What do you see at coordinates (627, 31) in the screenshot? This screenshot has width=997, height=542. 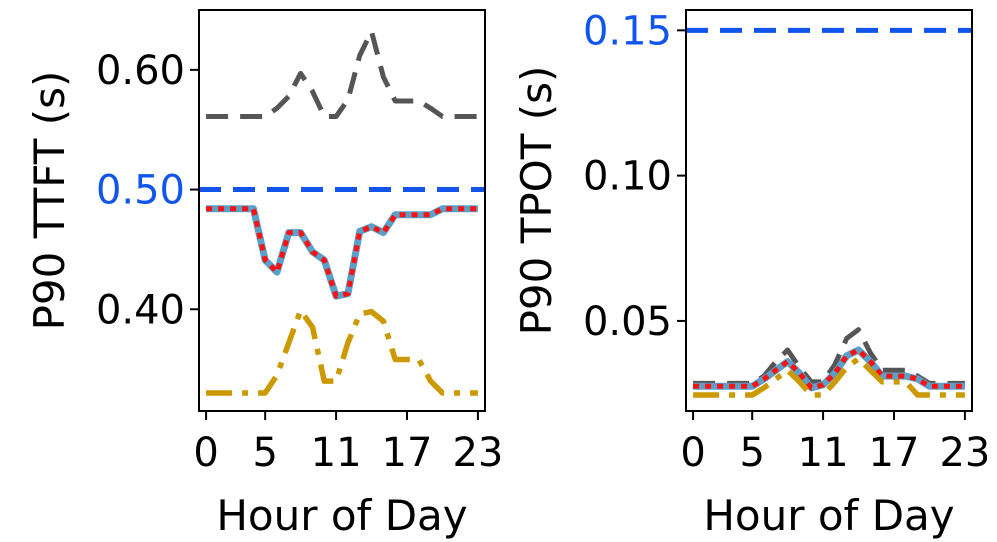 I see `y-tick-label: 0.15` at bounding box center [627, 31].